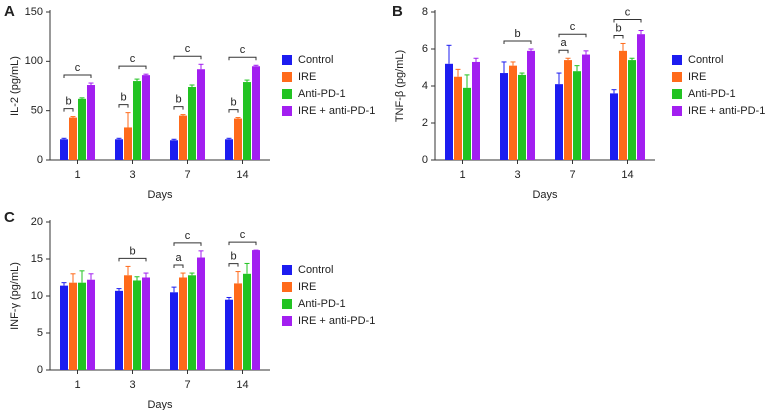 This screenshot has width=770, height=415. I want to click on y-tick-label: 2, so click(425, 123).